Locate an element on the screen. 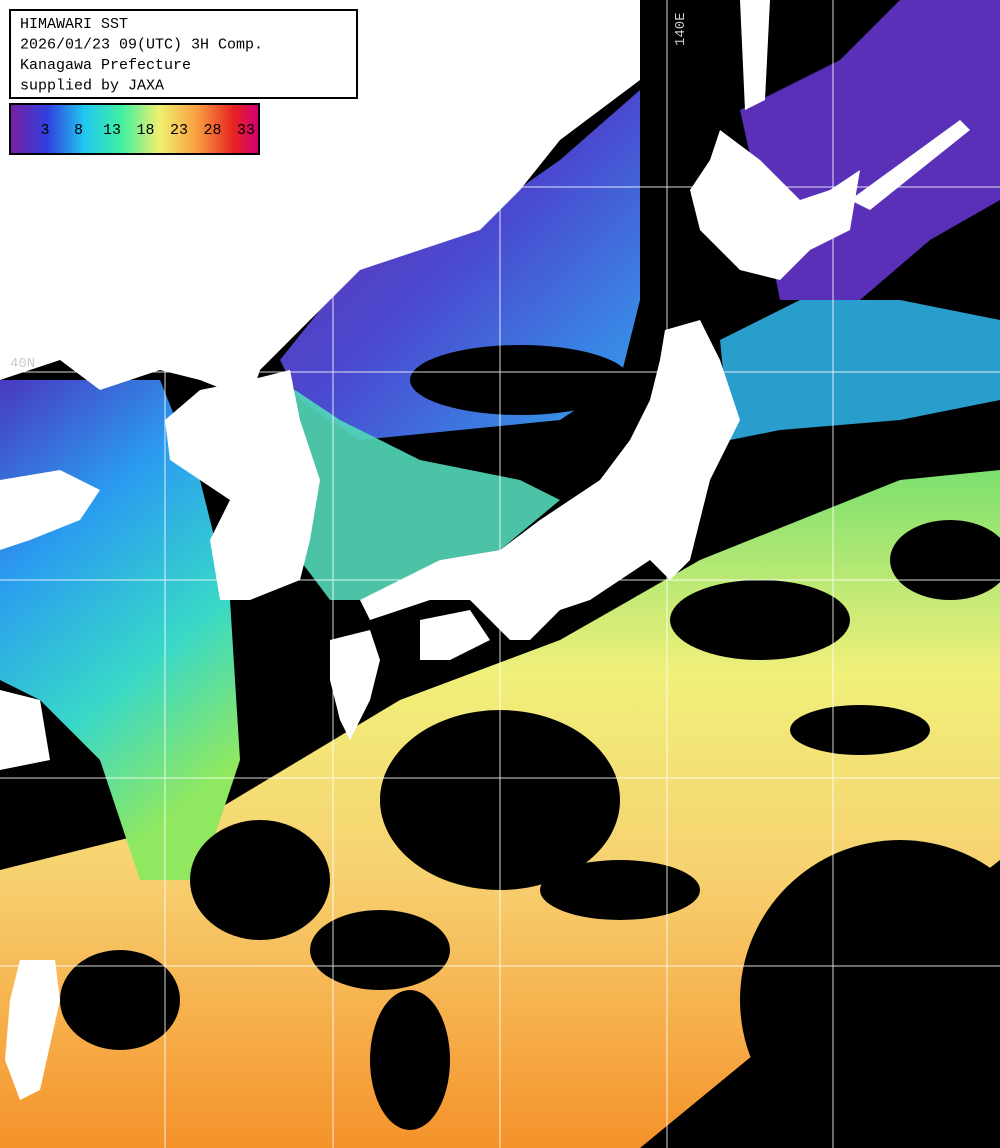  japan-sea-south-sst is located at coordinates (420, 490).